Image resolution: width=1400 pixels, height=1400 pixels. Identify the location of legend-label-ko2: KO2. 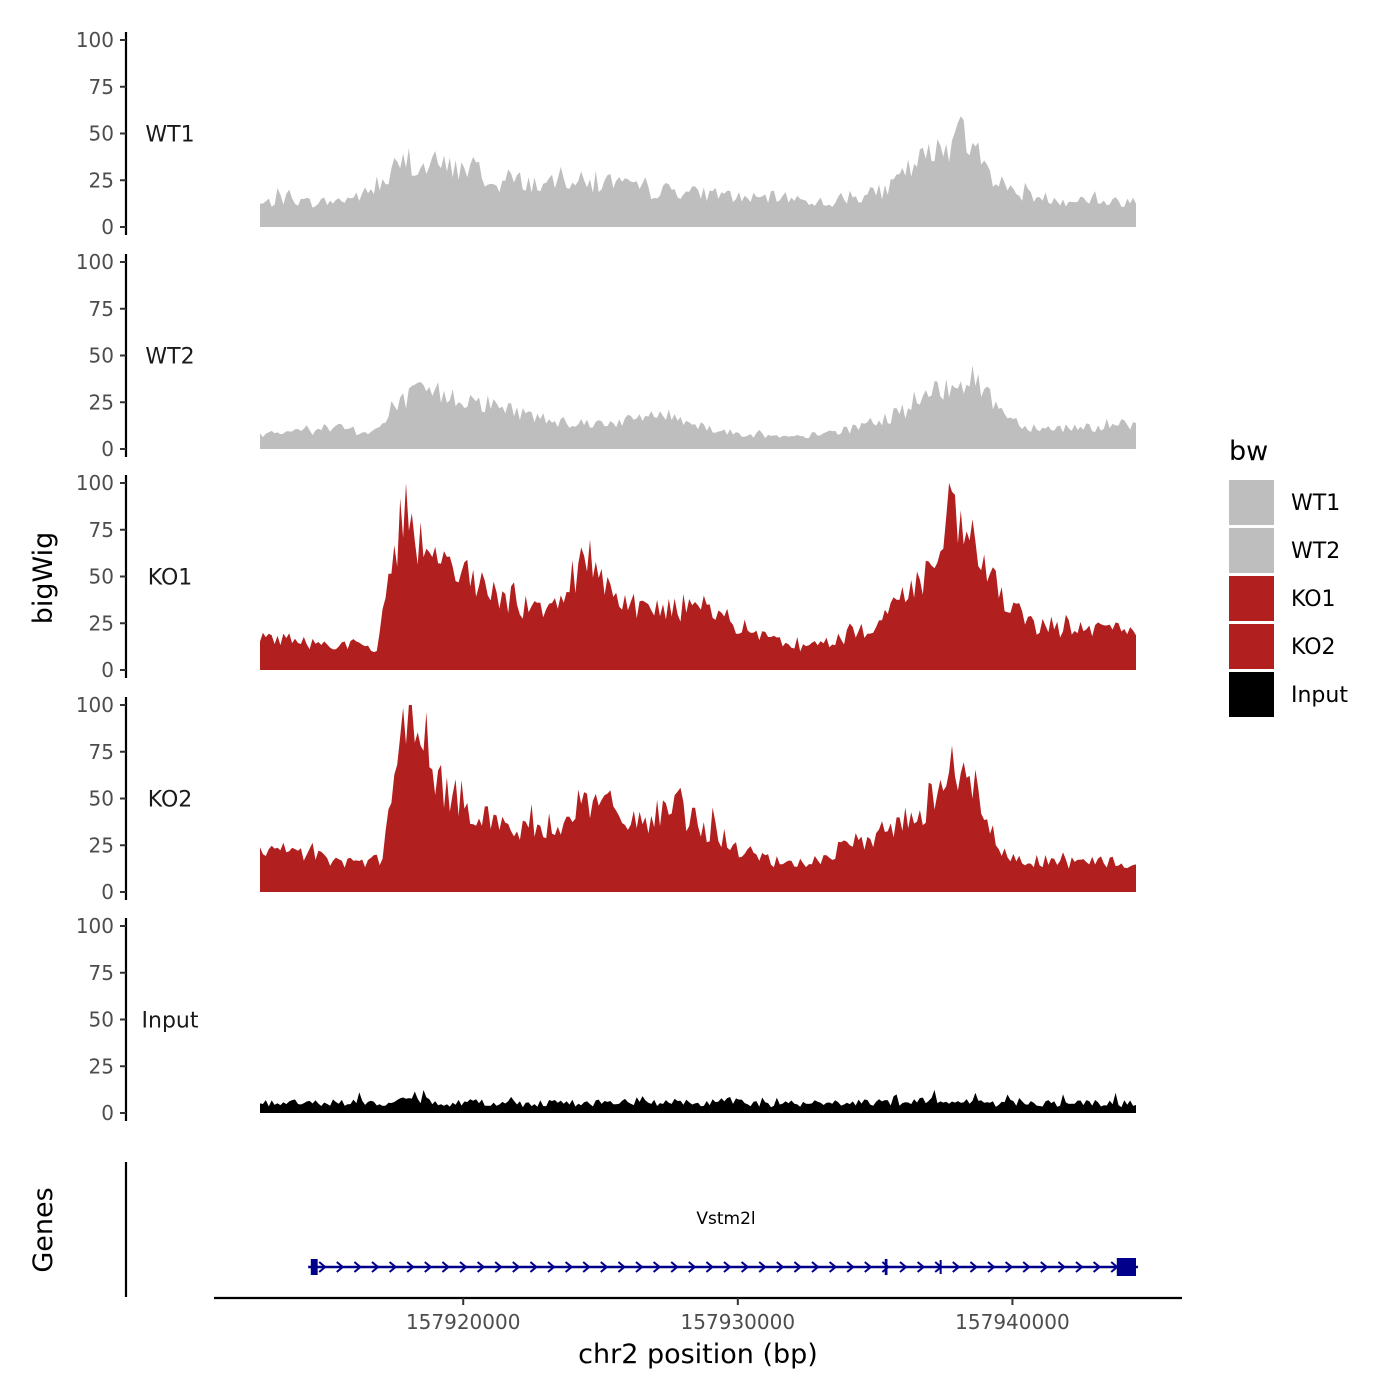
(1313, 647).